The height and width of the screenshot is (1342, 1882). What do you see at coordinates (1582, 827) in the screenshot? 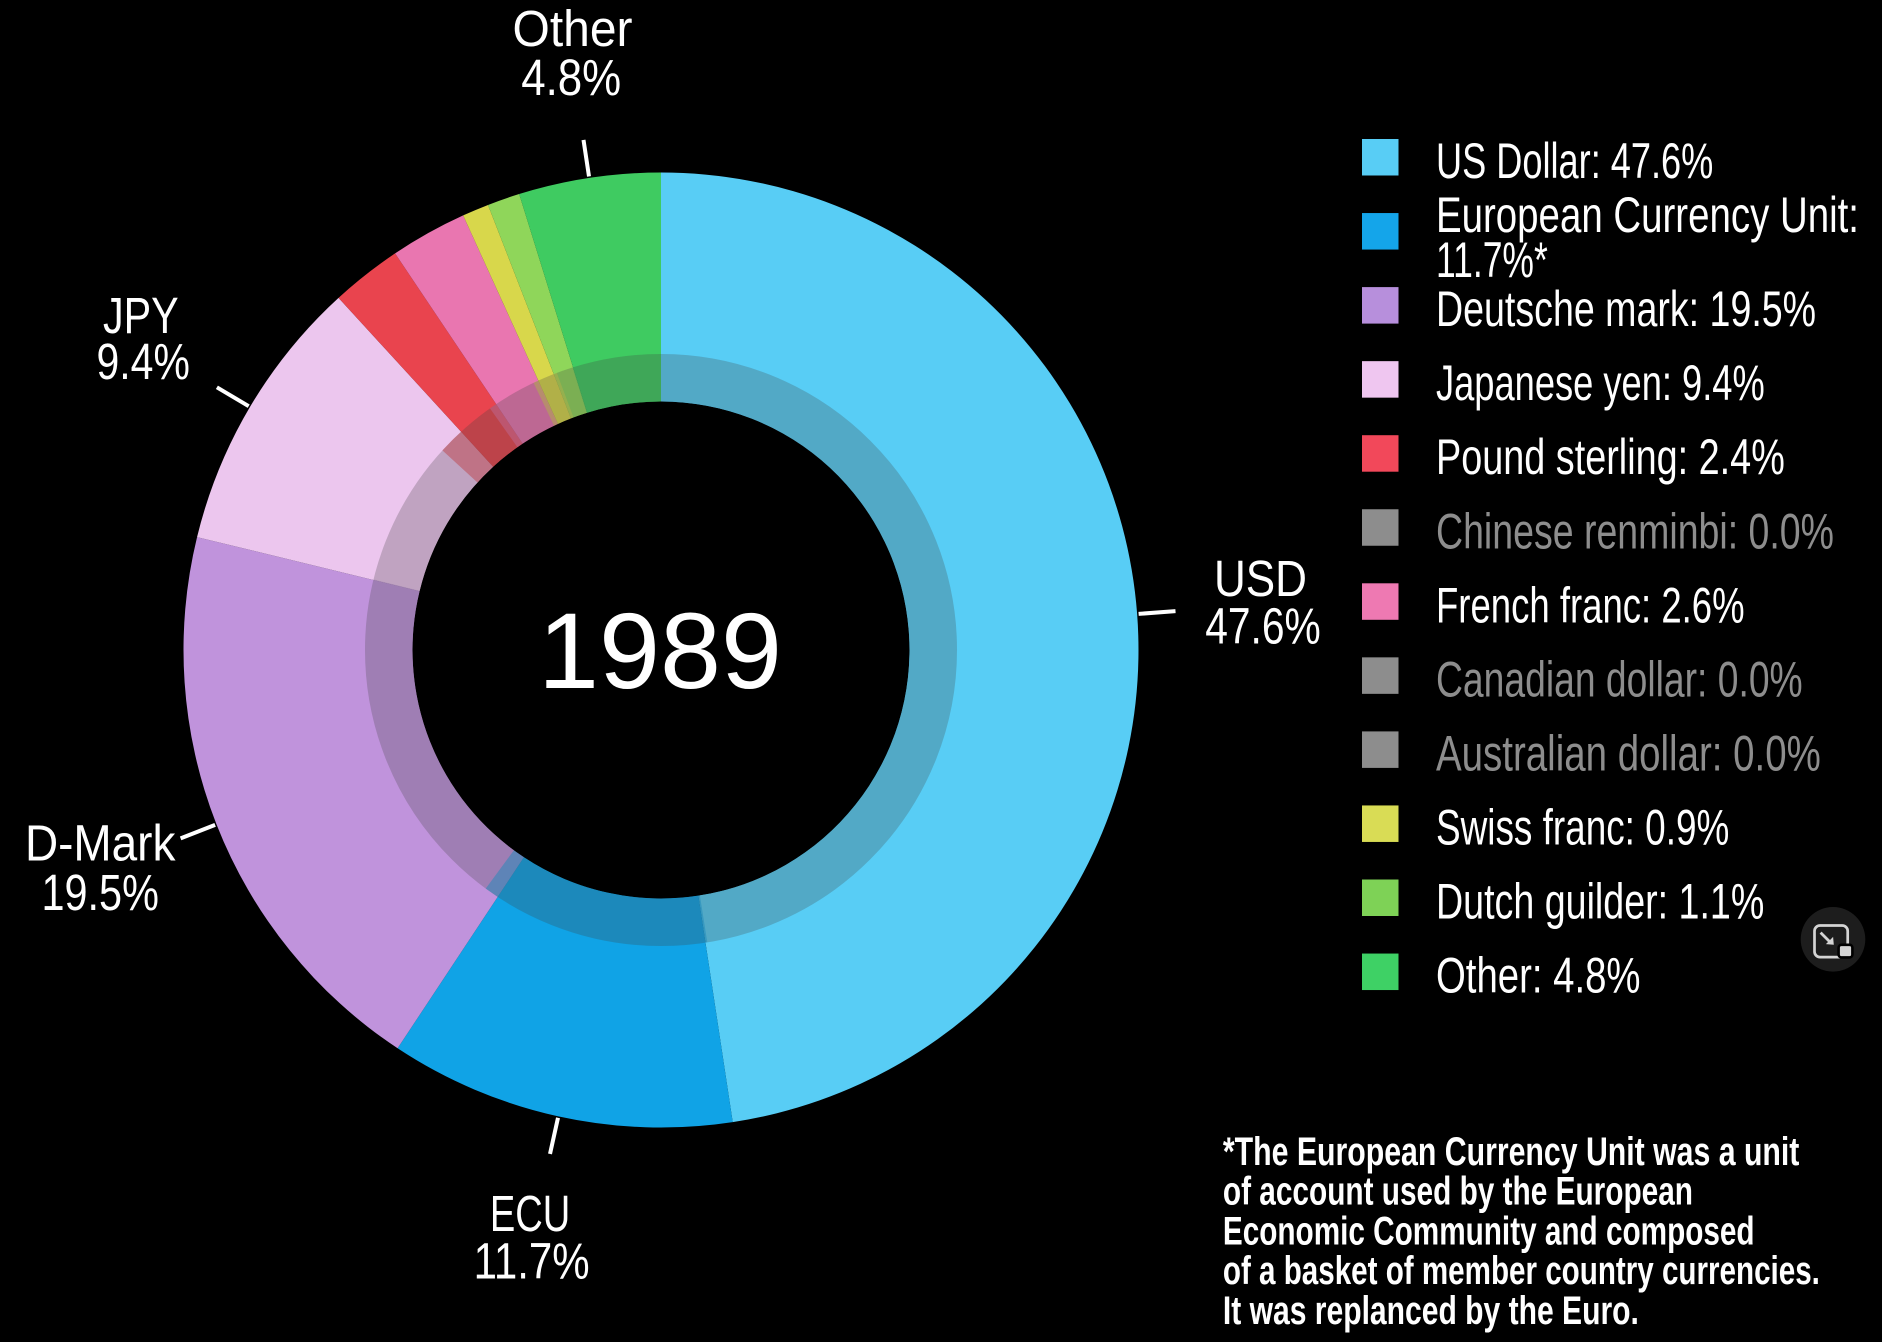
I see `svg-text: Swiss franc: 0.9%` at bounding box center [1582, 827].